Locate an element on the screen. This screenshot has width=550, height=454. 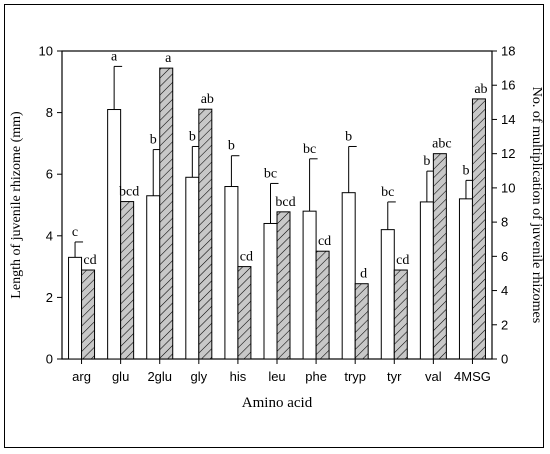
y2-tick-label: 0 is located at coordinates (504, 359).